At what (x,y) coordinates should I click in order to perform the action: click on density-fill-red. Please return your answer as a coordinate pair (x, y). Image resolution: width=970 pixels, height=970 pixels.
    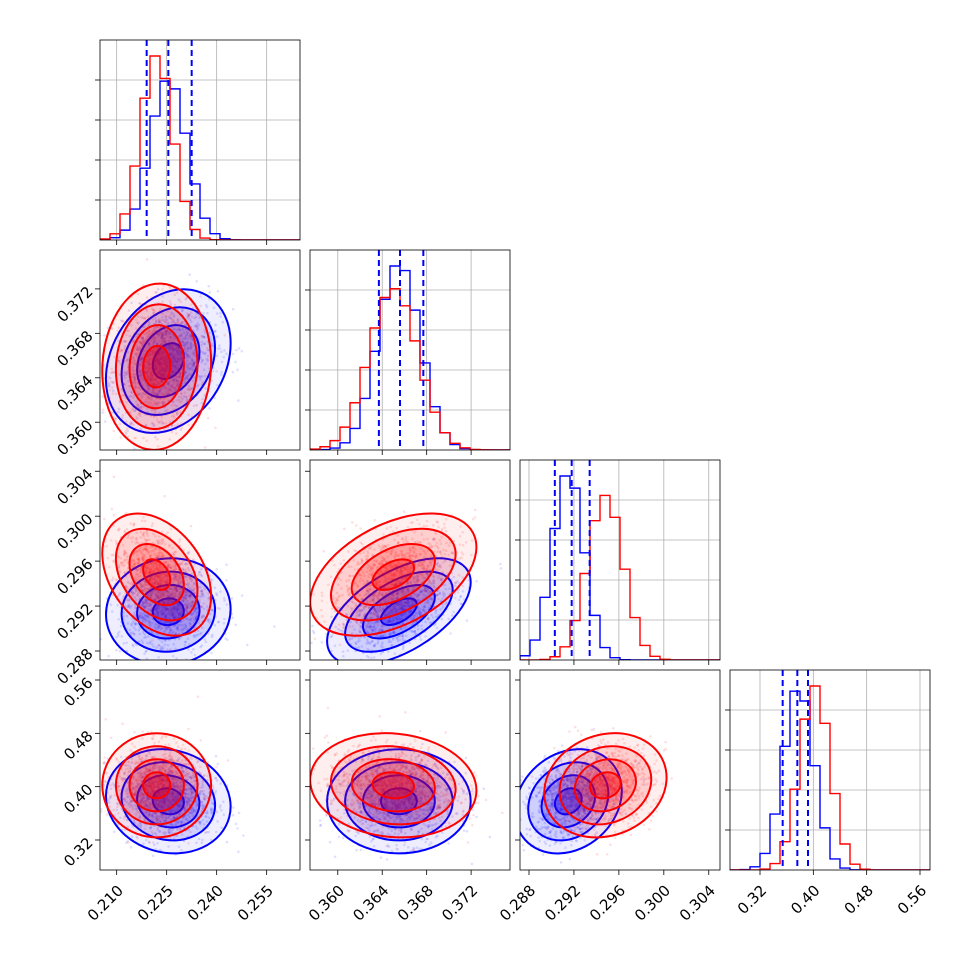
    Looking at the image, I should click on (157, 366).